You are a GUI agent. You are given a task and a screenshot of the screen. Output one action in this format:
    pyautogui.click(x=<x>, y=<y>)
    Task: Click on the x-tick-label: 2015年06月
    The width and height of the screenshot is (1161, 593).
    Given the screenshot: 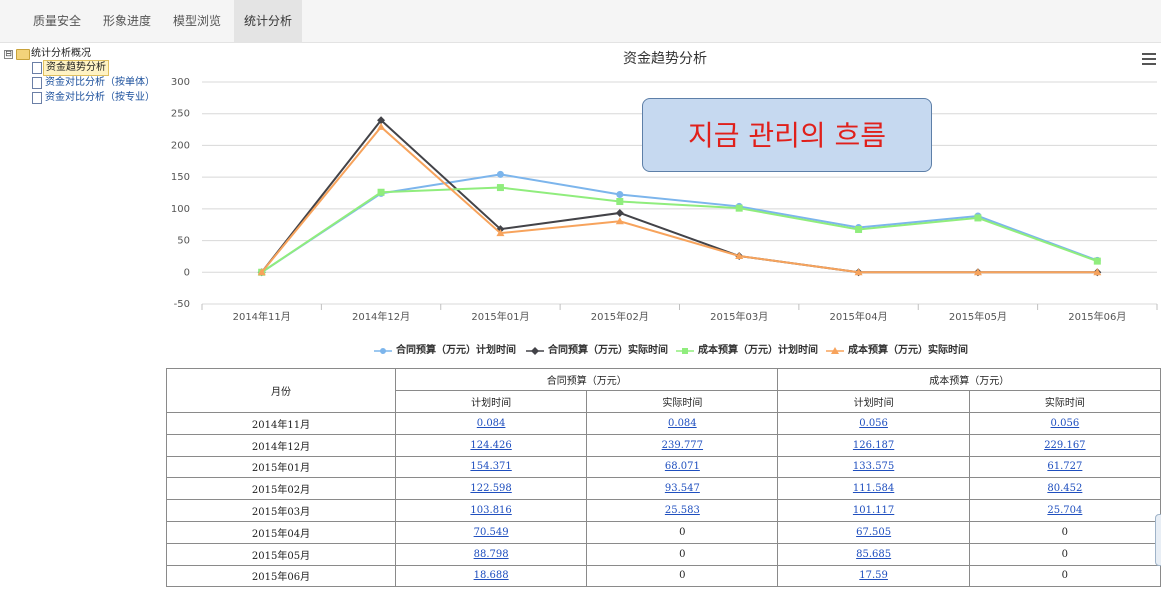 What is the action you would take?
    pyautogui.click(x=1097, y=316)
    